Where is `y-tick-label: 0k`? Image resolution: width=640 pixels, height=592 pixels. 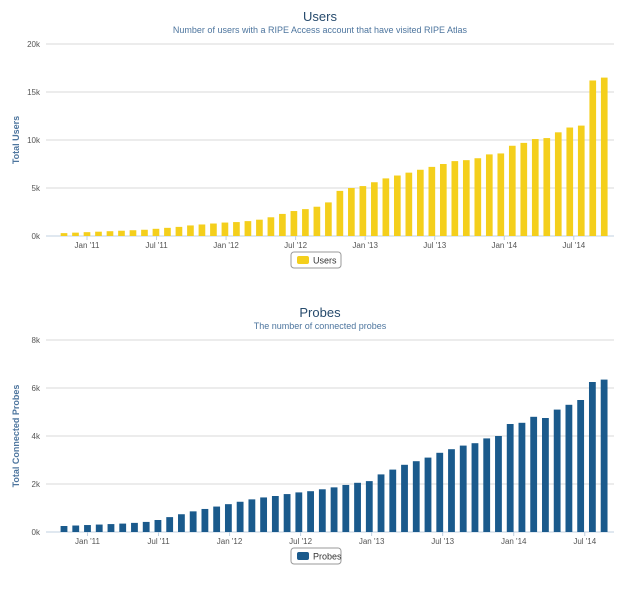 y-tick-label: 0k is located at coordinates (36, 532).